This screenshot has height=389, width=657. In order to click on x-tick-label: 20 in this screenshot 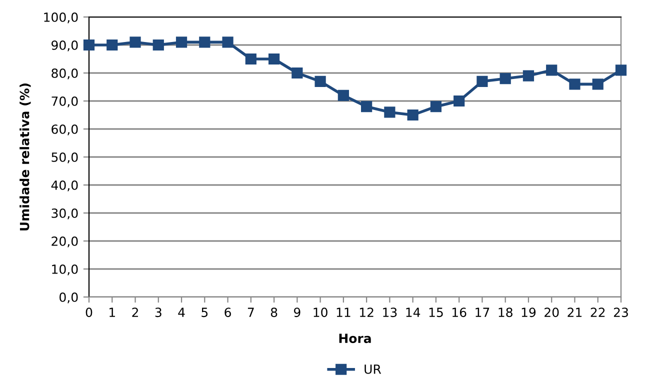, I will do `click(551, 313)`.